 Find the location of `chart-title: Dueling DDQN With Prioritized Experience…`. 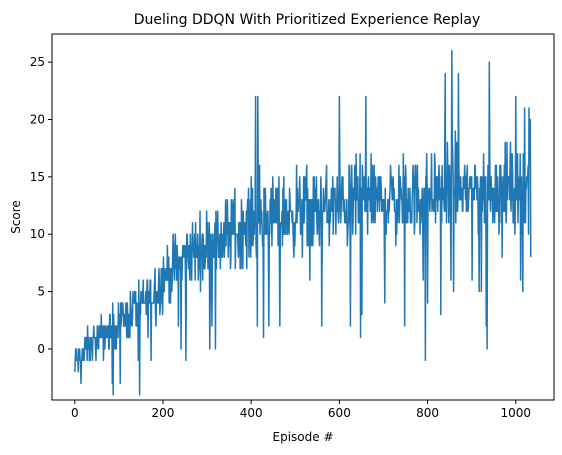

chart-title: Dueling DDQN With Prioritized Experience… is located at coordinates (307, 20).